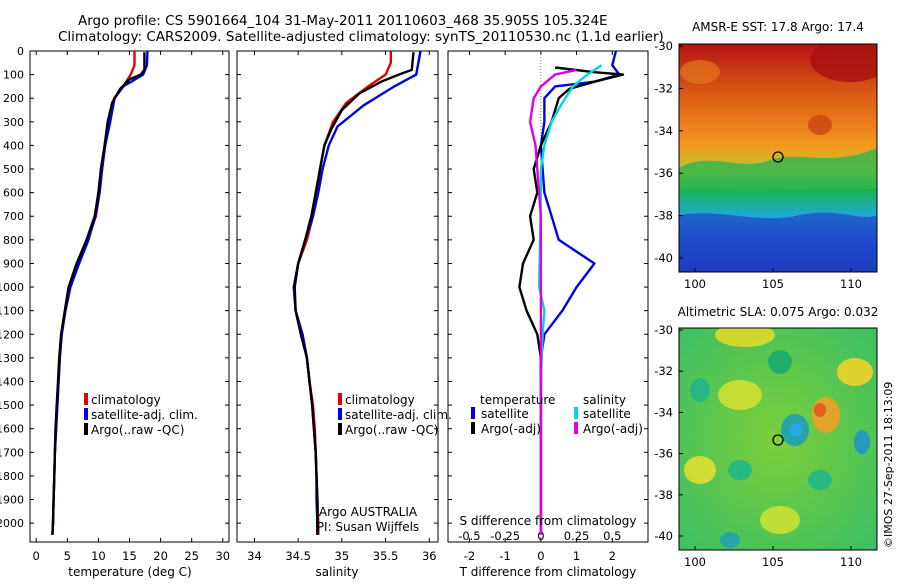  I want to click on salinity-xlabel: salinity, so click(336, 572).